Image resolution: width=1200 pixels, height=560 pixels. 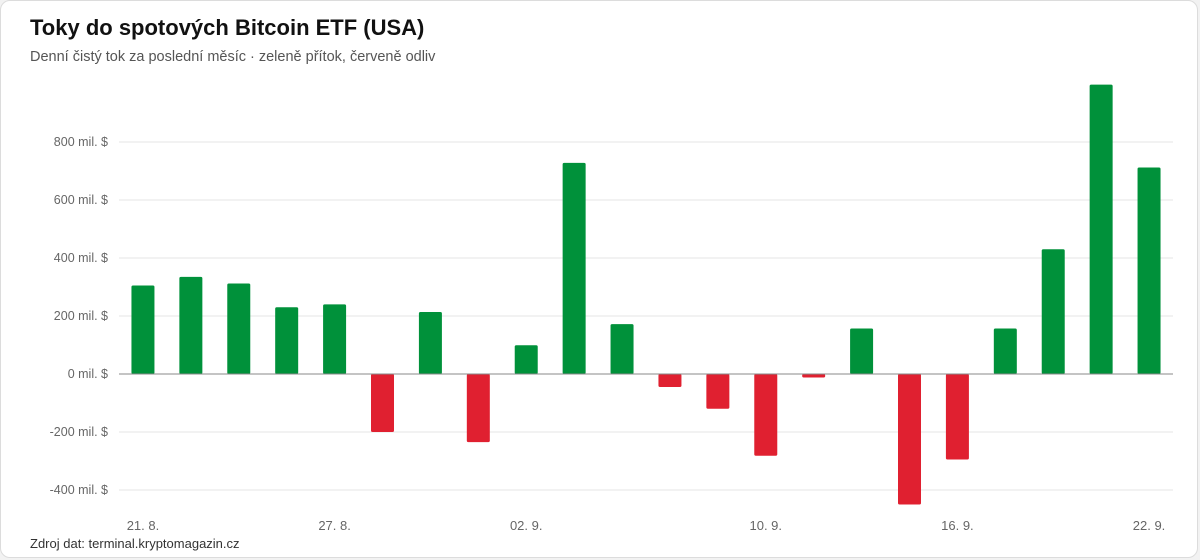 What do you see at coordinates (135, 543) in the screenshot?
I see `data-source: Zdroj dat: terminal.kryptomagazin.cz` at bounding box center [135, 543].